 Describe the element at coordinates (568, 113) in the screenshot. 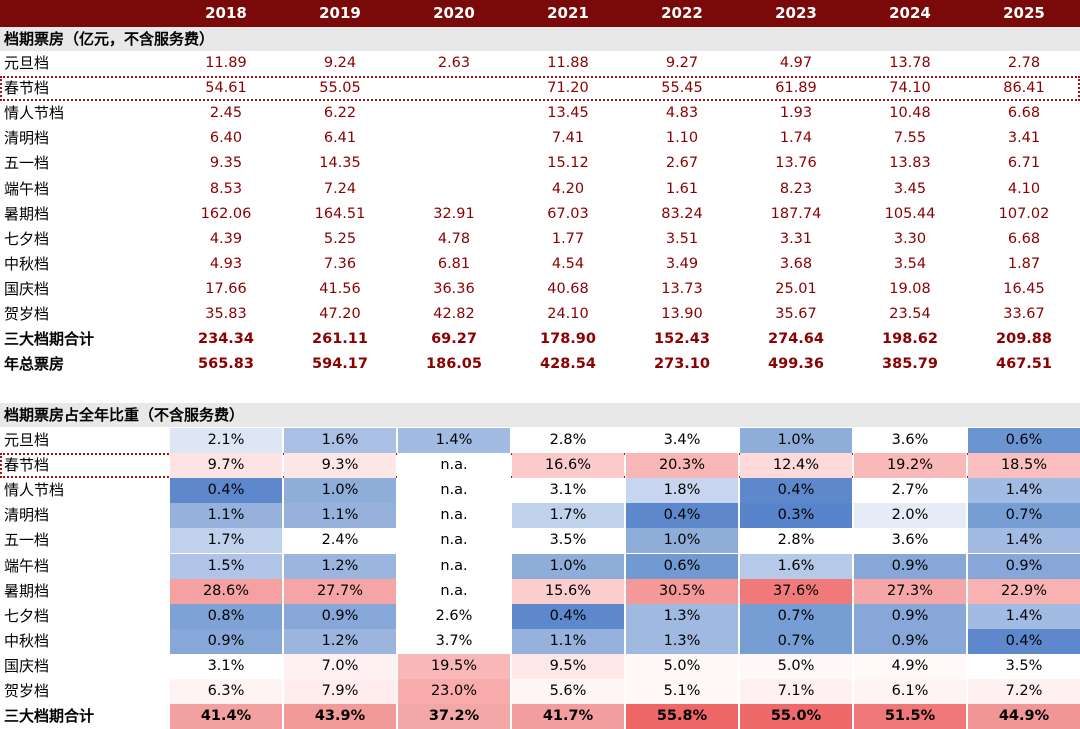

I see `value-cell: 13.45` at that location.